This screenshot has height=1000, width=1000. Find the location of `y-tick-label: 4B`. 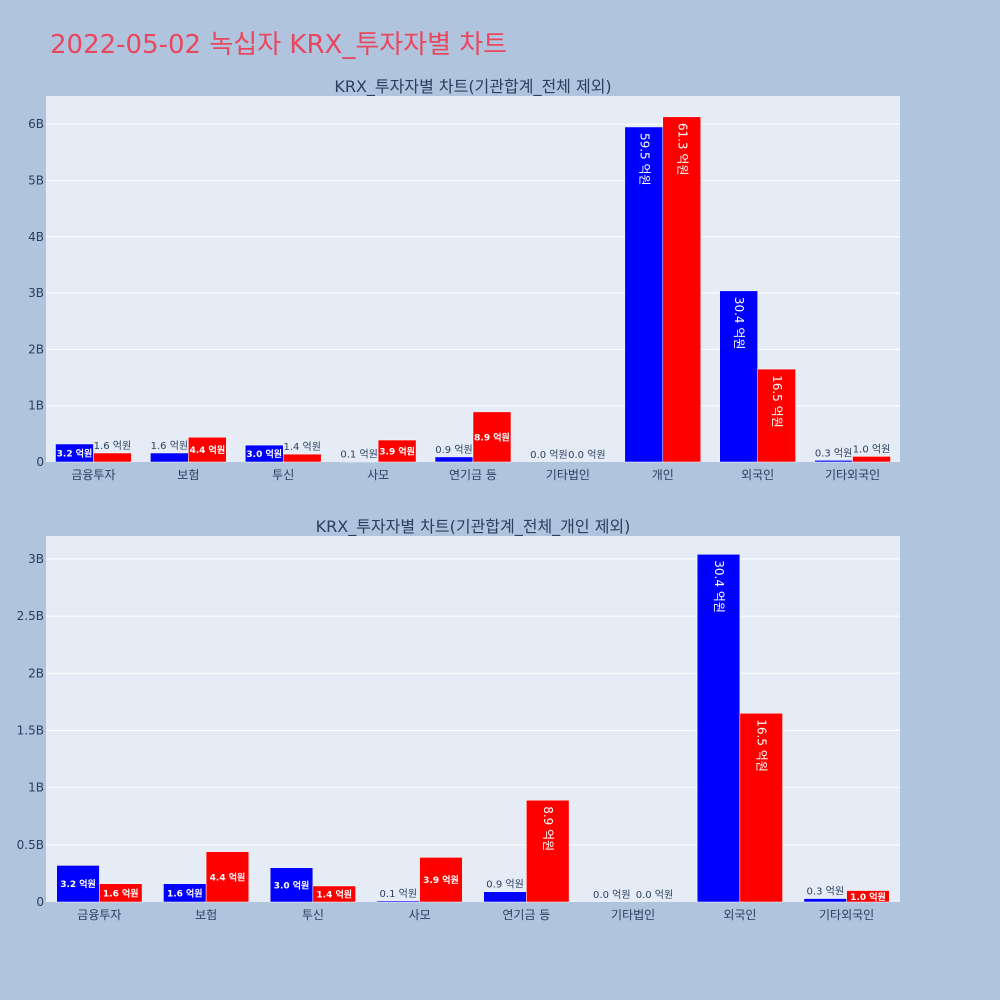

y-tick-label: 4B is located at coordinates (36, 237).